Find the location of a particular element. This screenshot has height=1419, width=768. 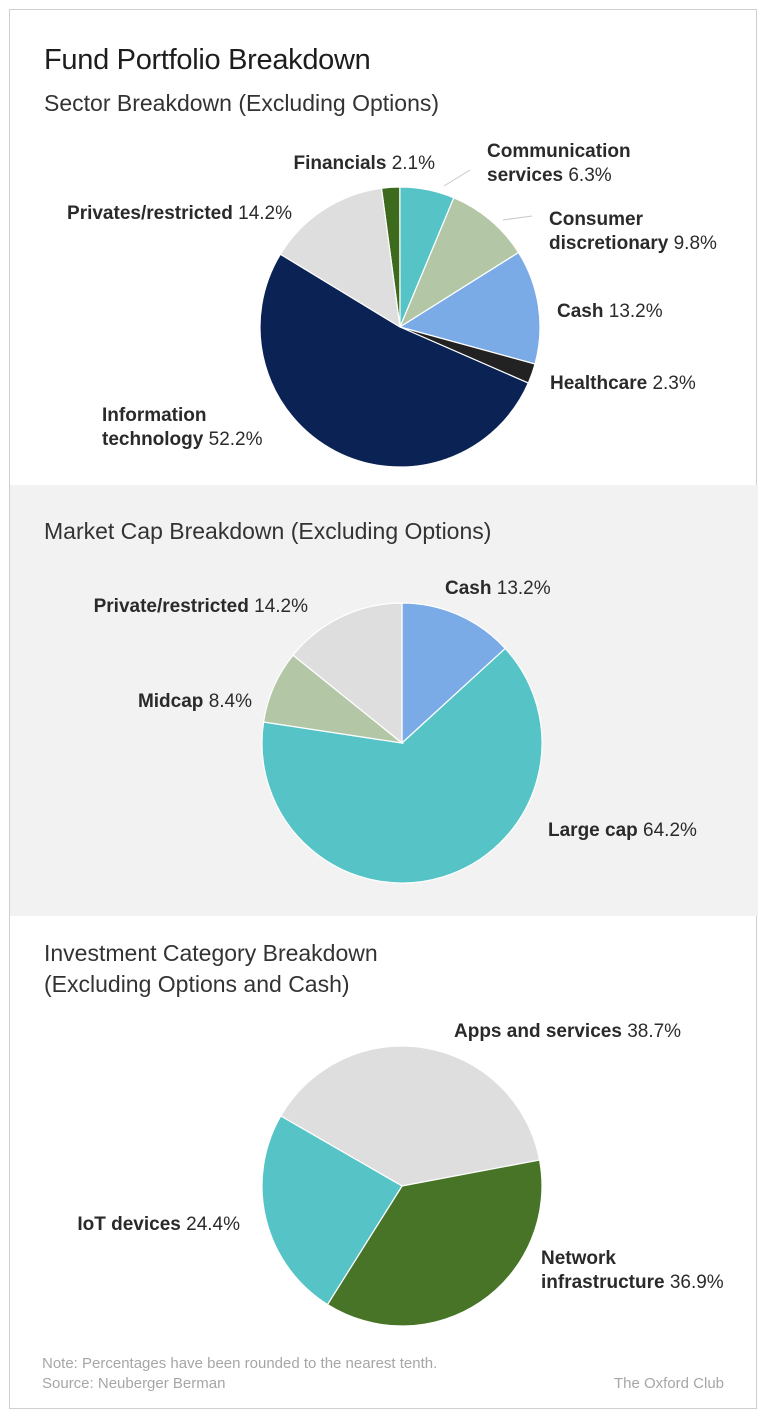

pie-slice-private-restricted is located at coordinates (347, 673).